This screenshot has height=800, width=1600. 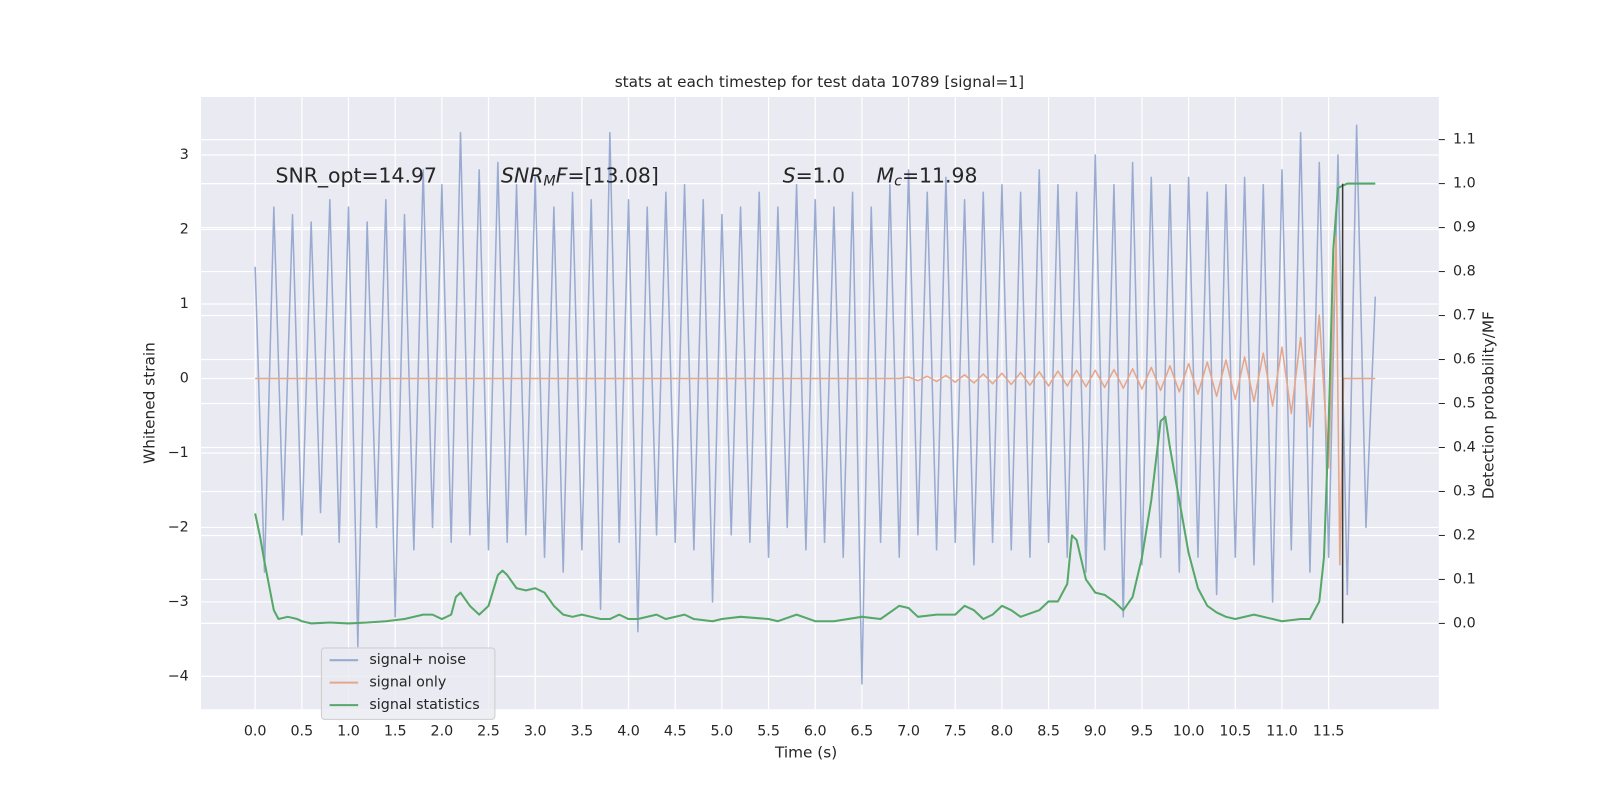 I want to click on x-tick-label: 1.0, so click(x=348, y=732).